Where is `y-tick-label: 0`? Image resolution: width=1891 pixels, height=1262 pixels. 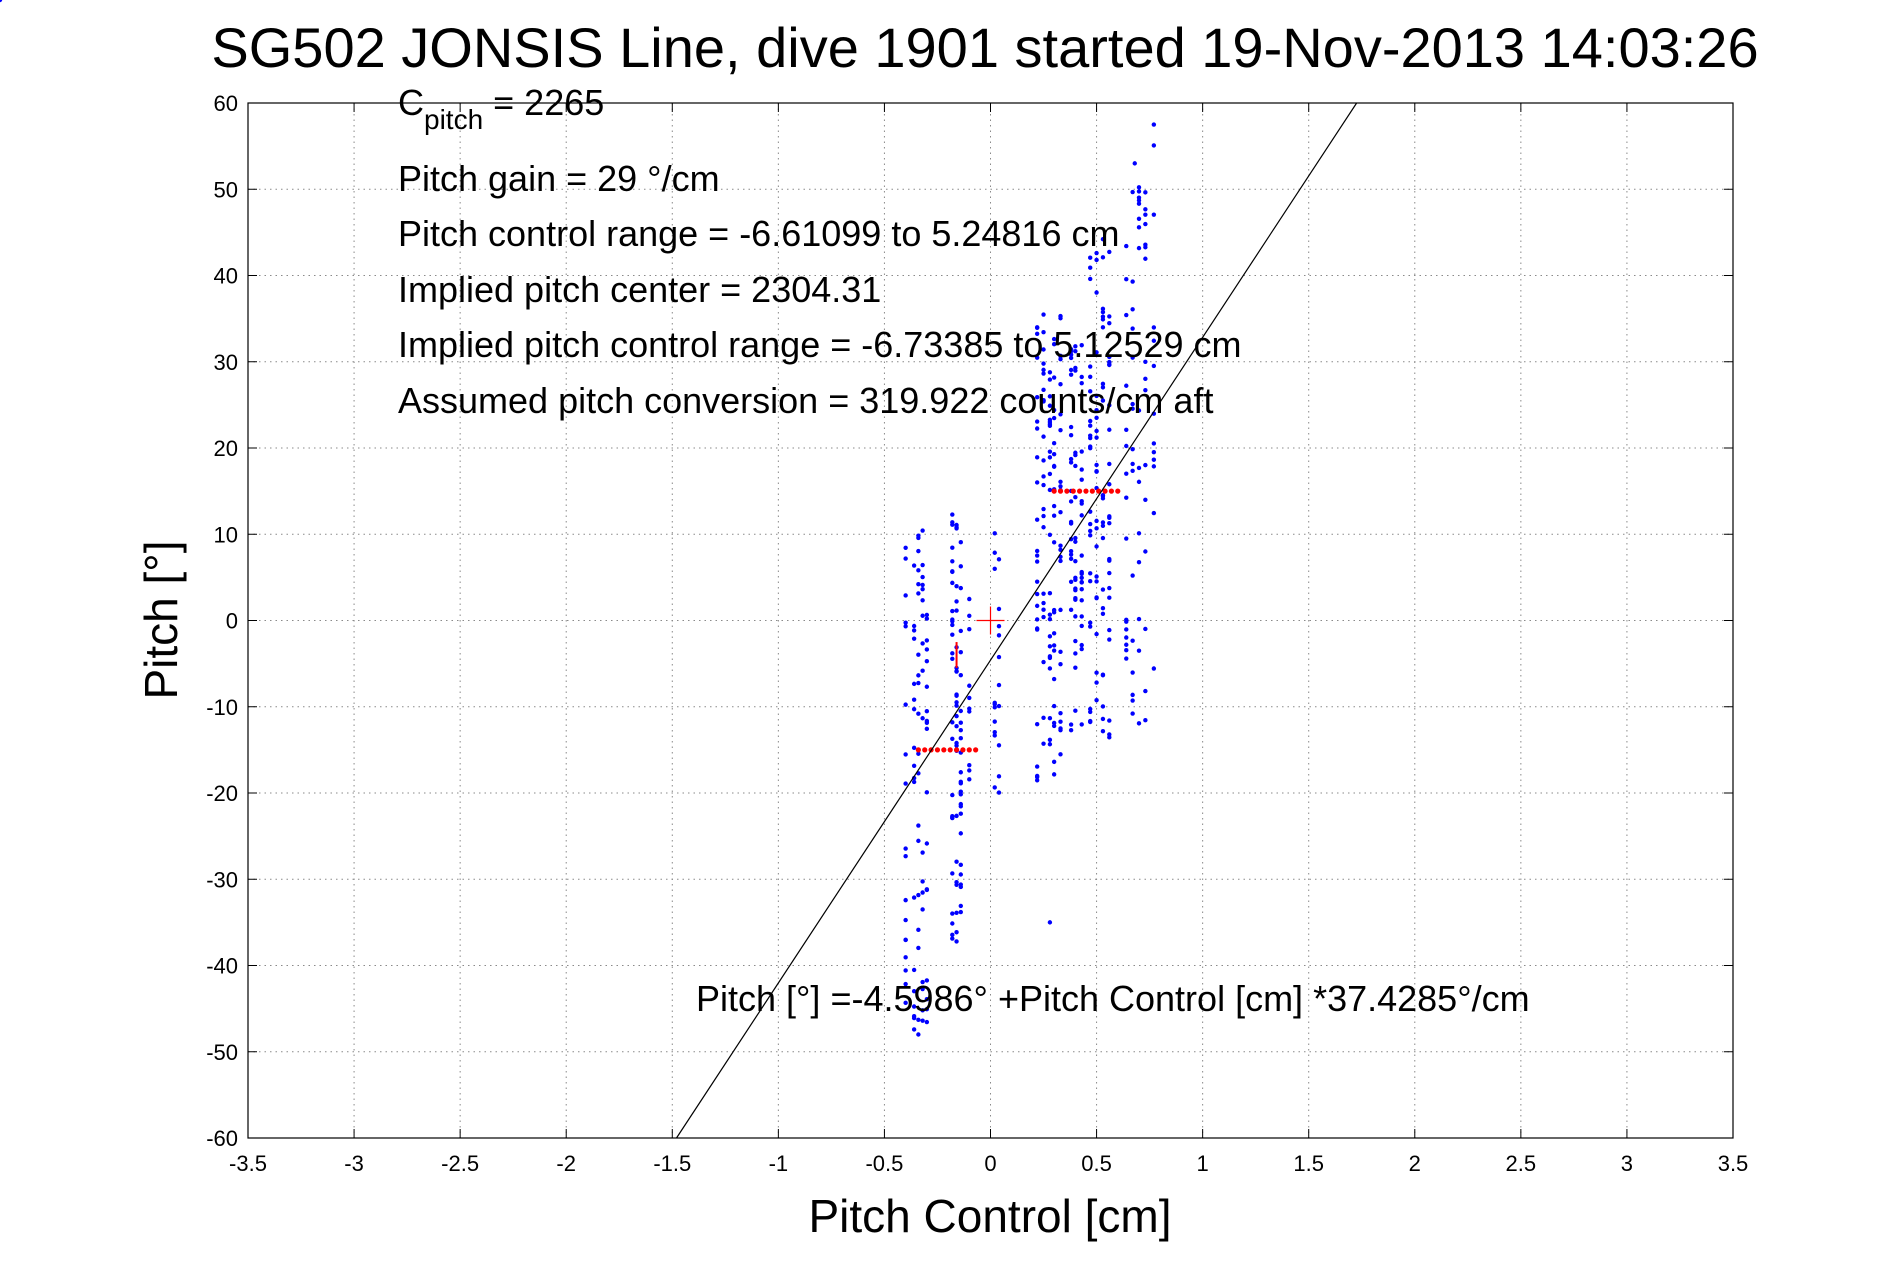 y-tick-label: 0 is located at coordinates (232, 621).